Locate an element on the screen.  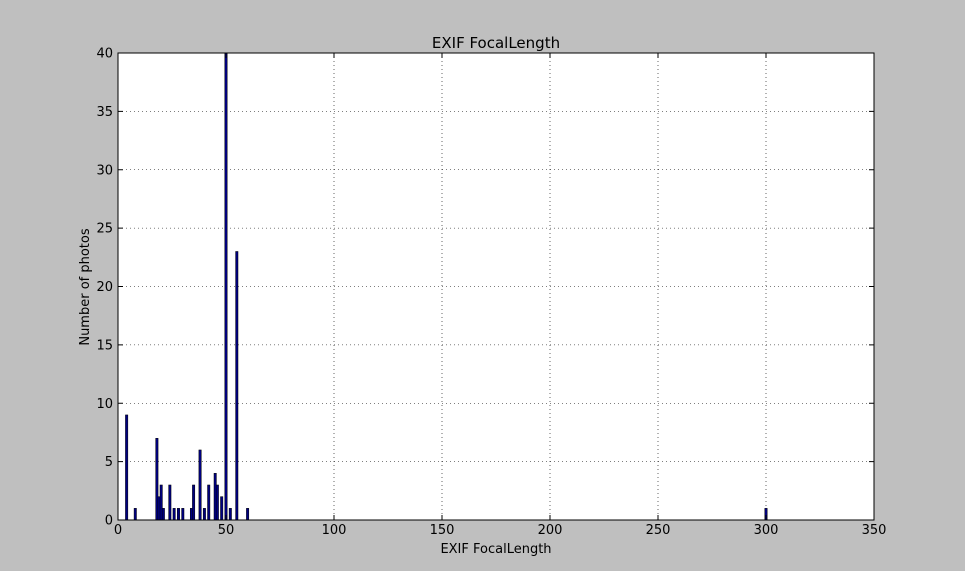
x-axis-label: EXIF FocalLength is located at coordinates (495, 549).